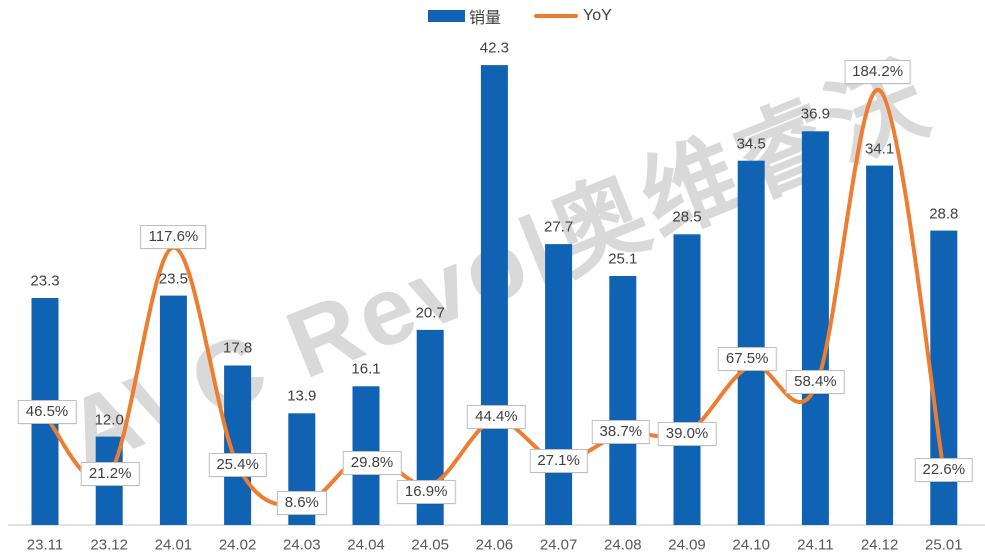 The height and width of the screenshot is (559, 985). Describe the element at coordinates (237, 545) in the screenshot. I see `x-axis-label: 24.02` at that location.